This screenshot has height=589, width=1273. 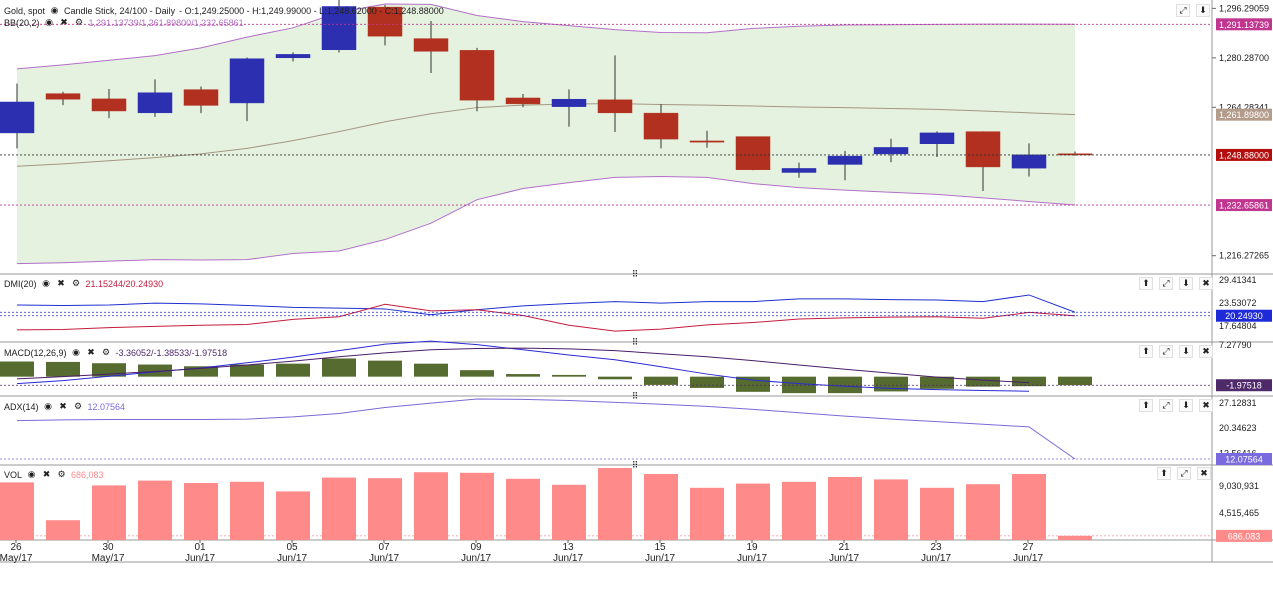 What do you see at coordinates (292, 547) in the screenshot?
I see `date-day-label: 05` at bounding box center [292, 547].